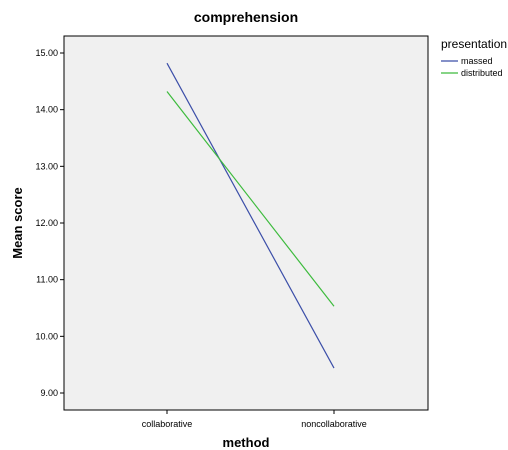 The height and width of the screenshot is (450, 508). What do you see at coordinates (246, 17) in the screenshot?
I see `chart-title: comprehension` at bounding box center [246, 17].